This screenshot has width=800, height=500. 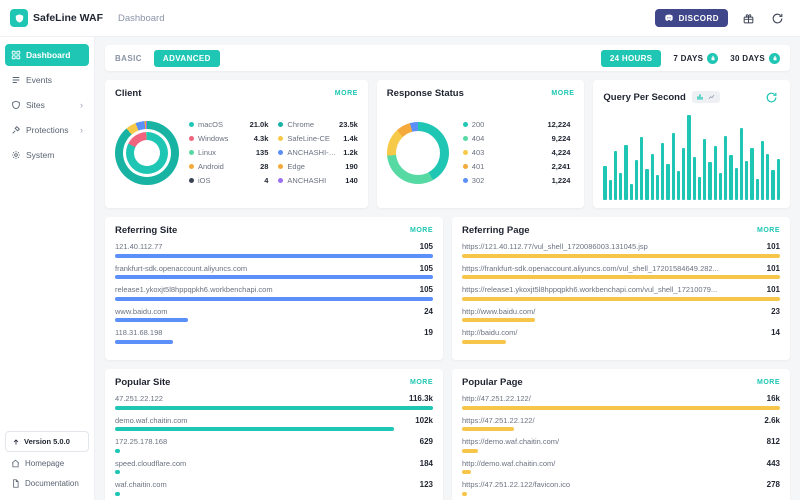 I want to click on homepage-link: Homepage, so click(x=47, y=463).